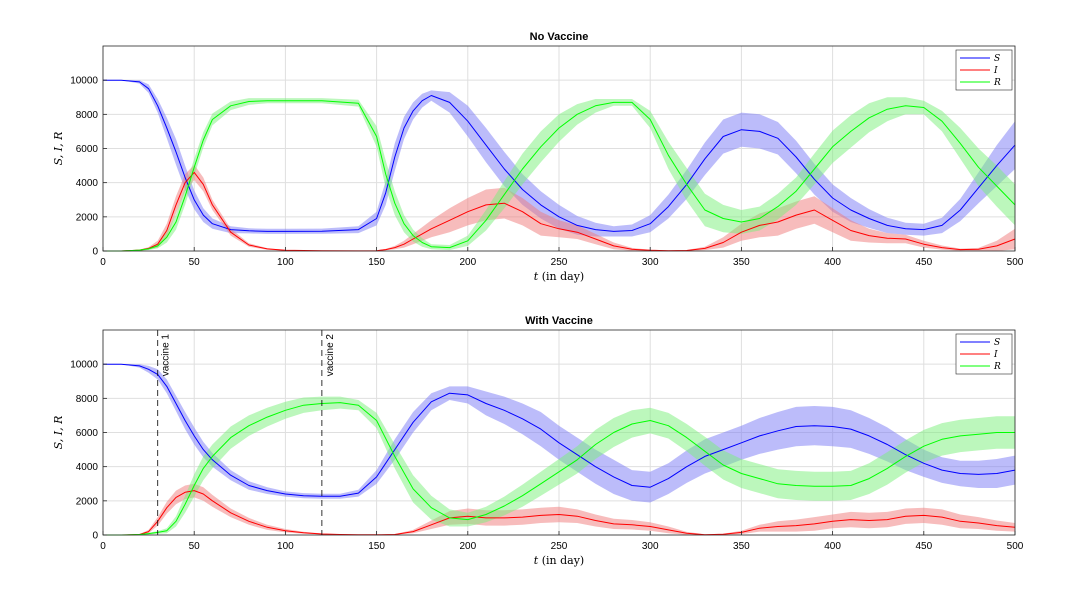 The image size is (1073, 594). Describe the element at coordinates (166, 355) in the screenshot. I see `vaccine-label-1: vaccine 1` at that location.